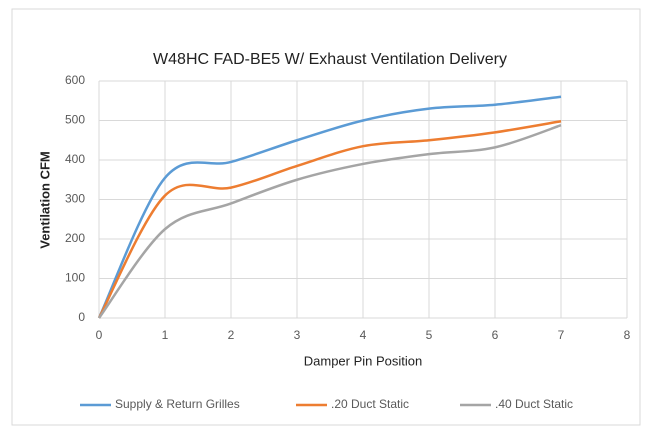 Image resolution: width=647 pixels, height=432 pixels. I want to click on y-tick-label: 300, so click(75, 199).